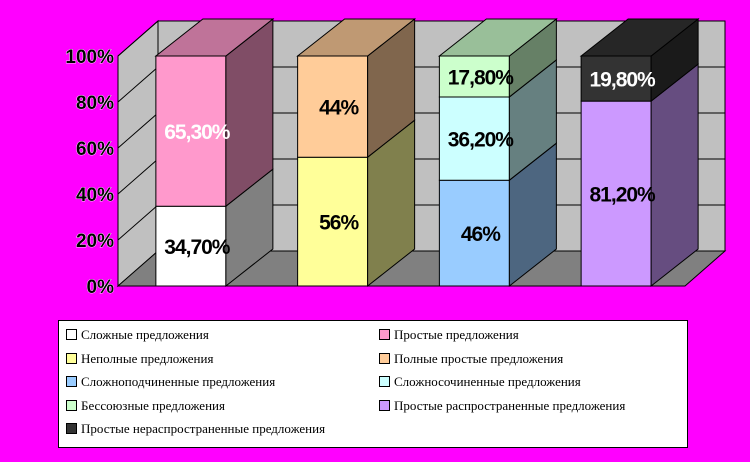 This screenshot has height=462, width=750. What do you see at coordinates (623, 80) in the screenshot?
I see `data-label: 19,80%` at bounding box center [623, 80].